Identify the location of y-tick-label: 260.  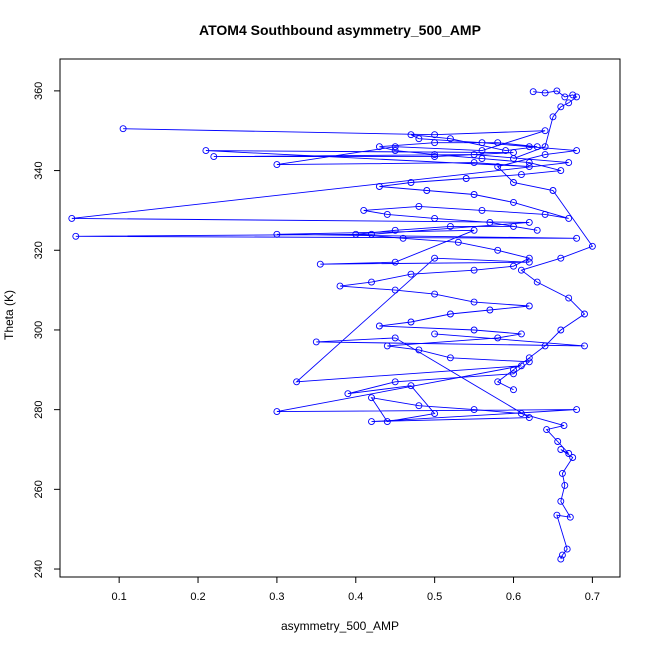
(39, 489).